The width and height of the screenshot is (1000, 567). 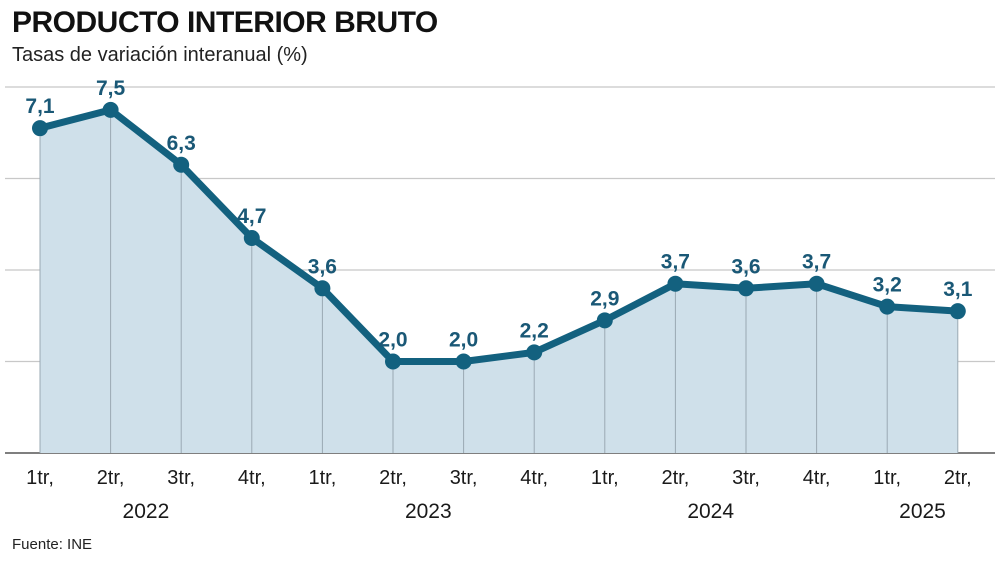 I want to click on chart-subtitle: Tasas de variación interanual (%), so click(x=160, y=55).